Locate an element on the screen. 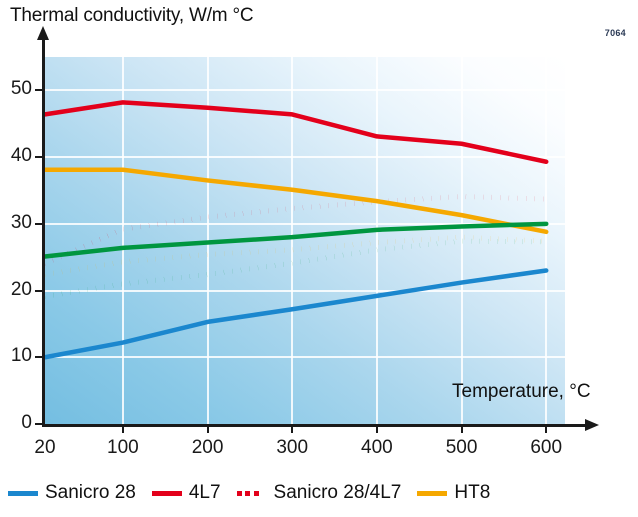  series-line-orange-dotted-series is located at coordinates (295, 255).